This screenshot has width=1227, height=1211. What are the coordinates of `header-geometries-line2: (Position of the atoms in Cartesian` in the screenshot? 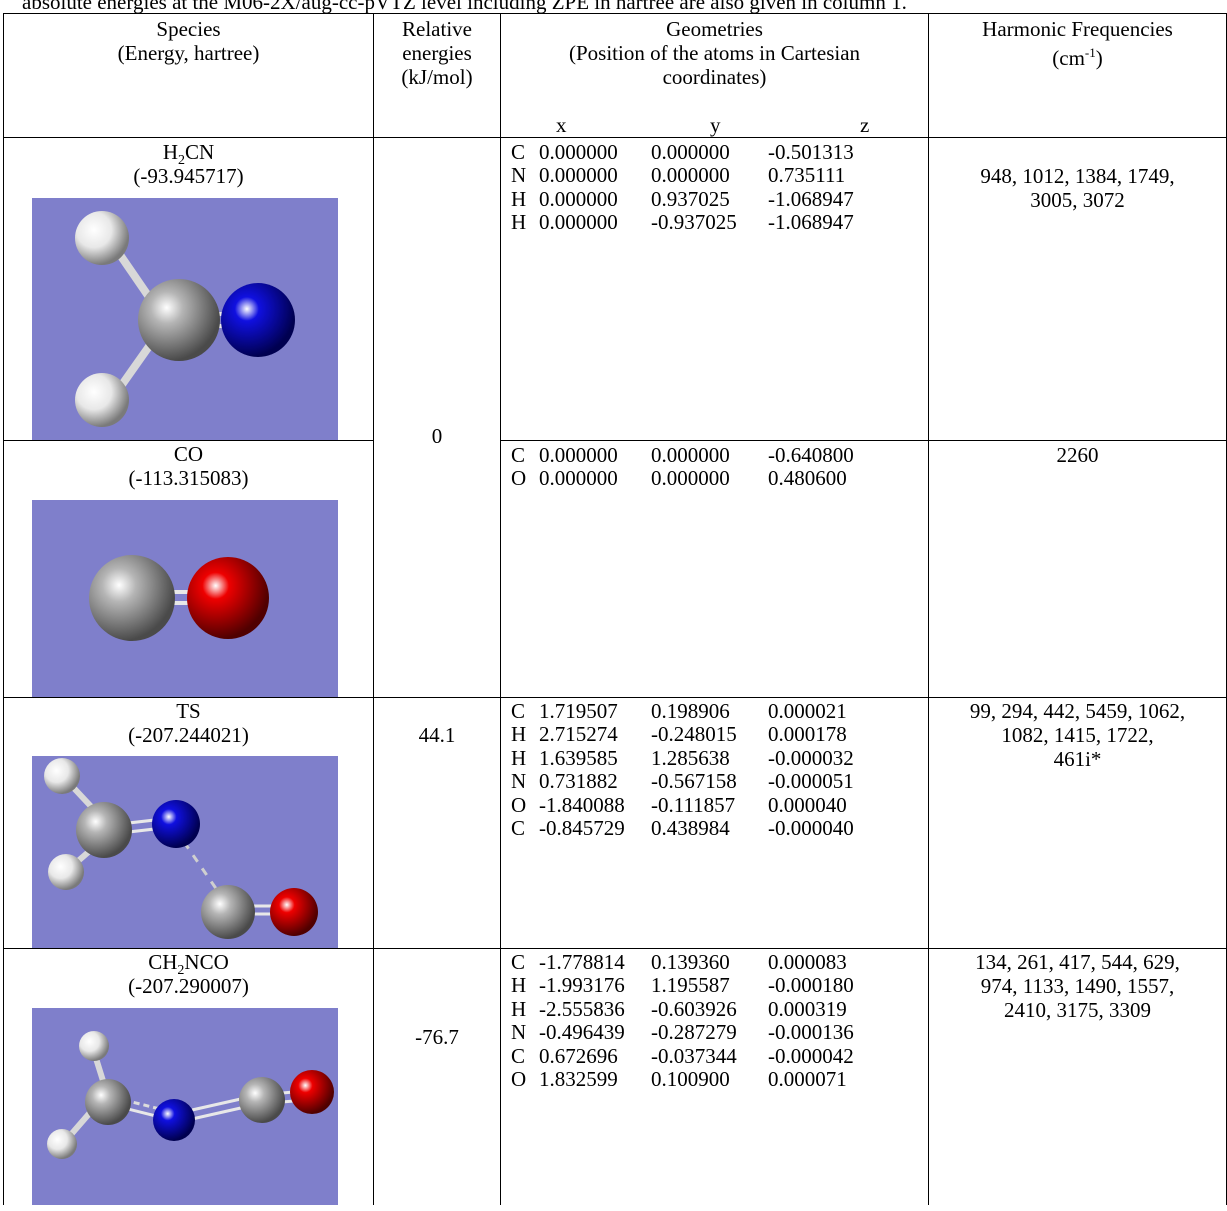 It's located at (714, 53).